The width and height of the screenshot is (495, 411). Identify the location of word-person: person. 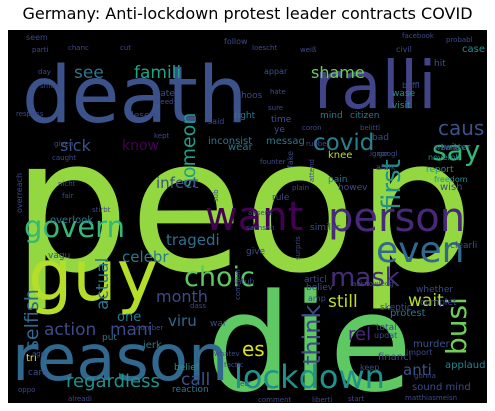
(396, 218).